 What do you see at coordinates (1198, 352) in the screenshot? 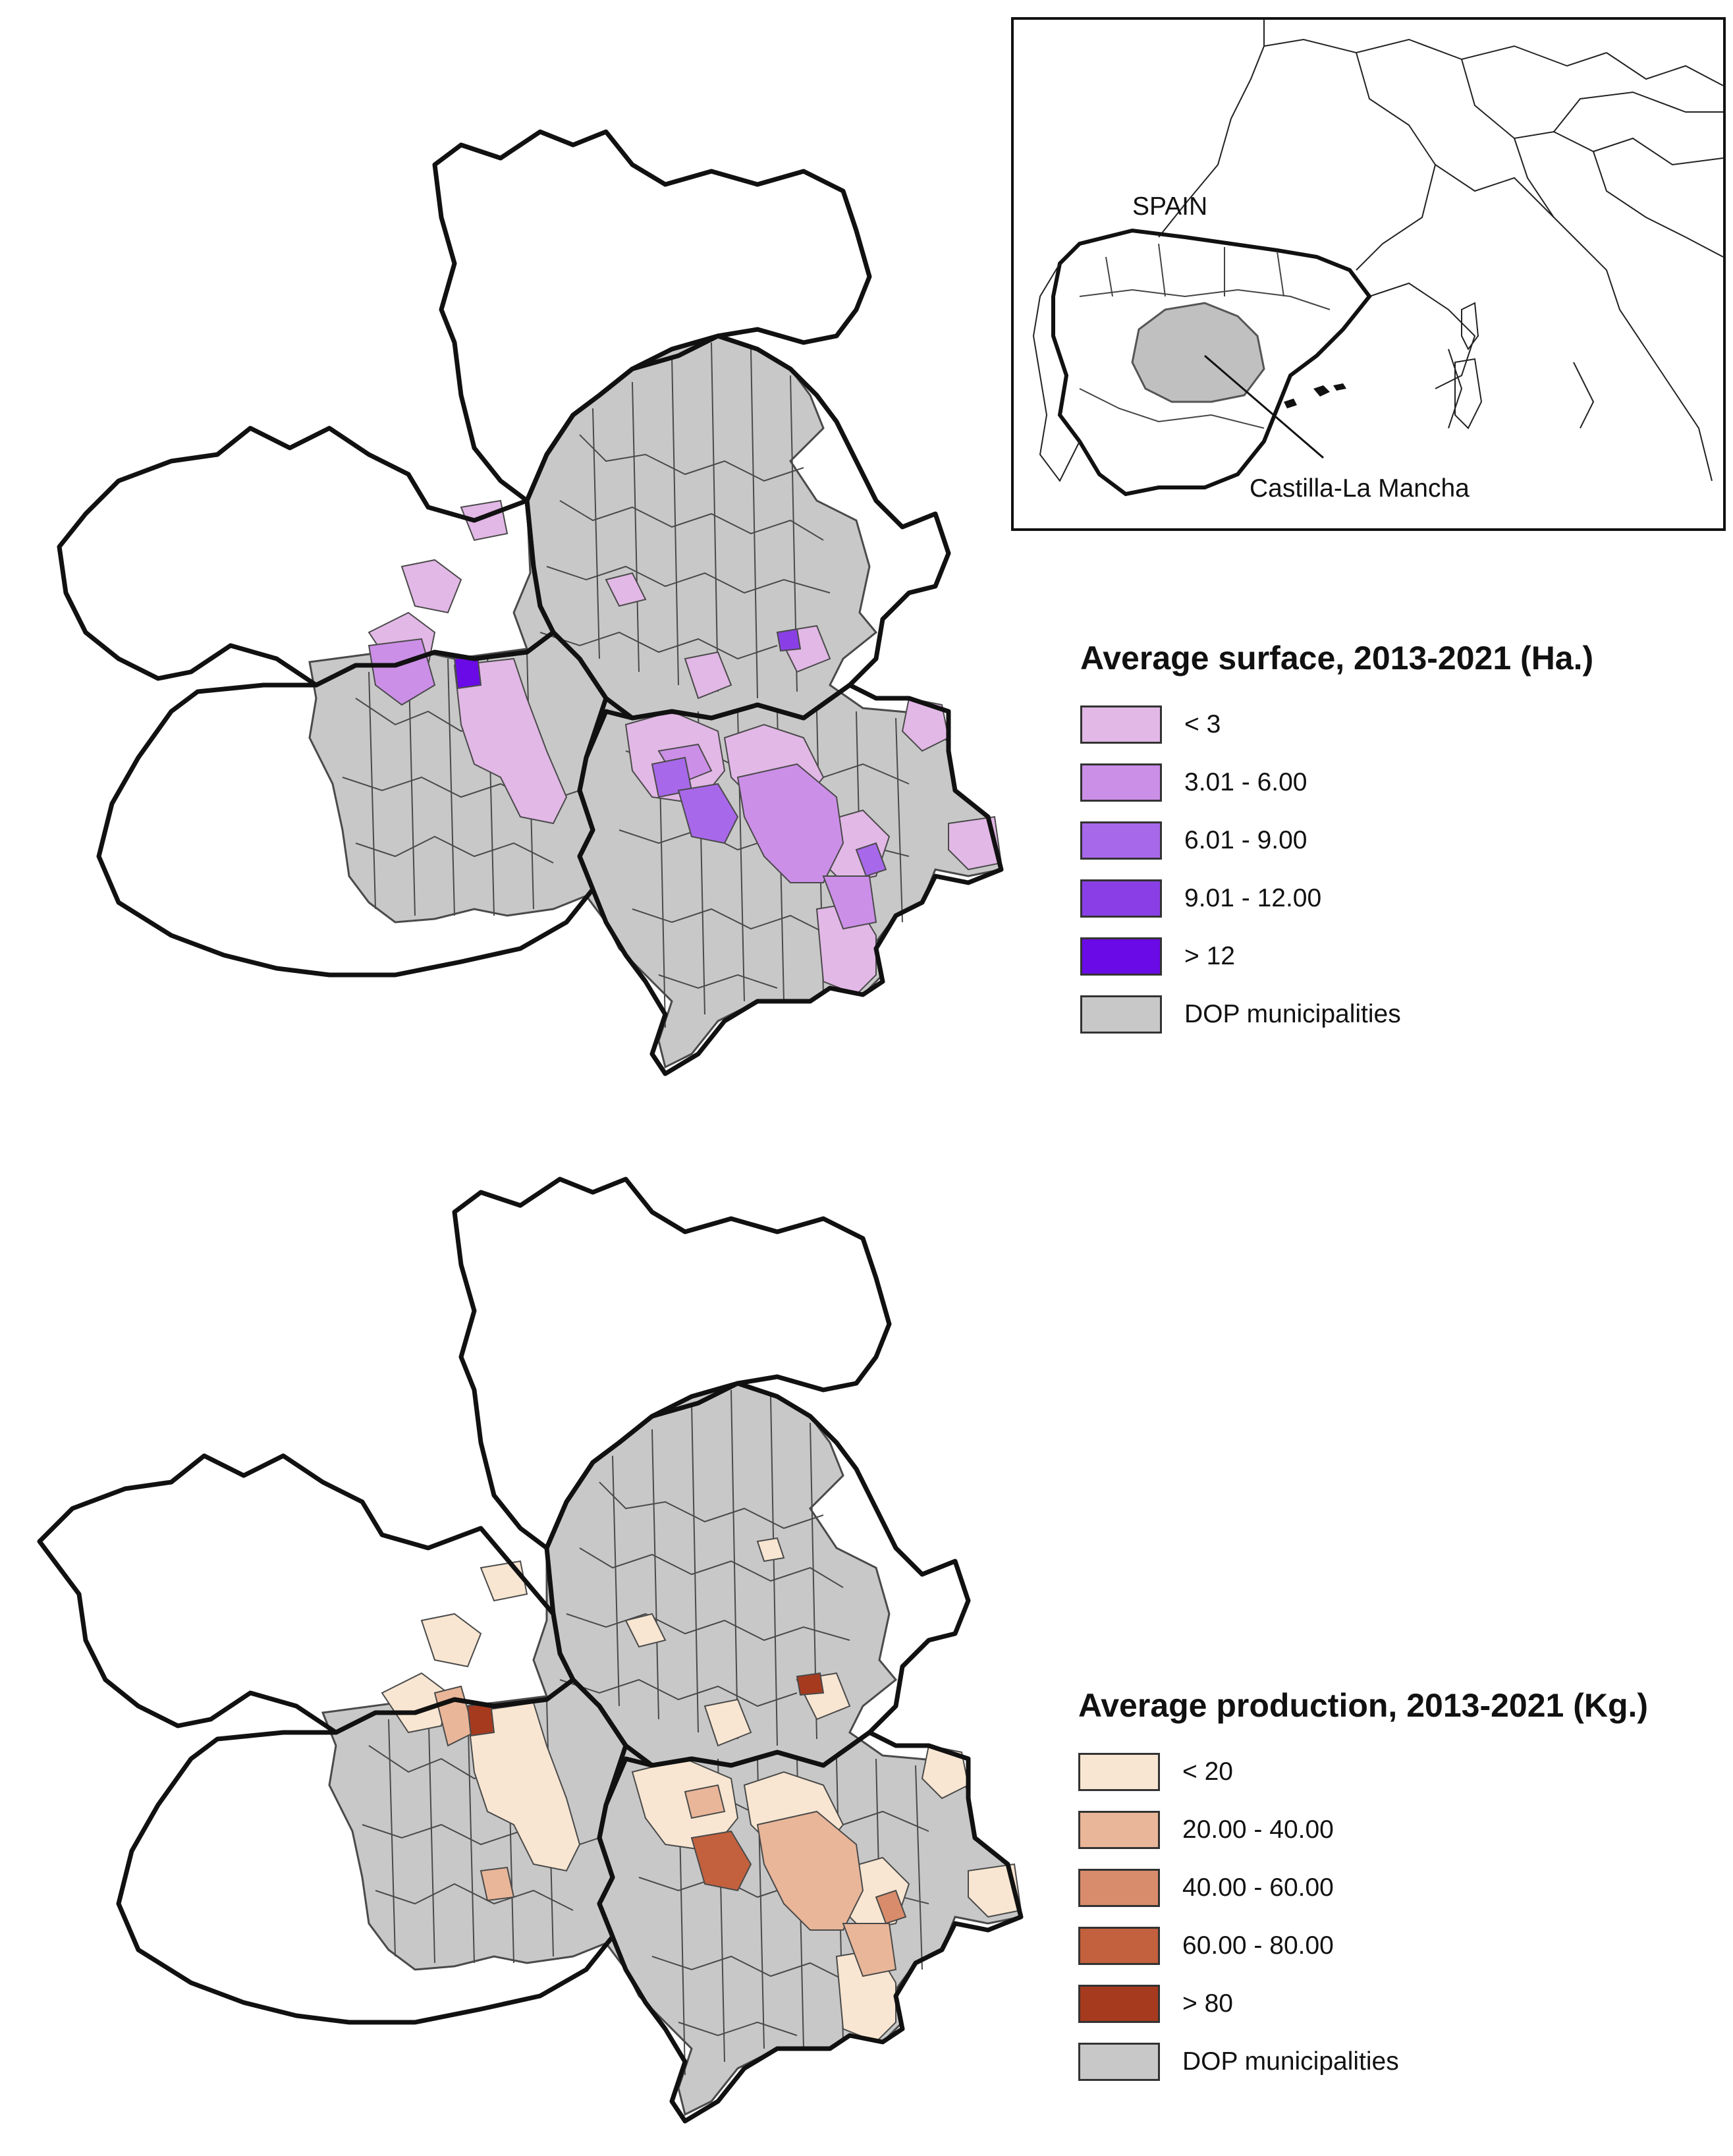
I see `castilla-la-mancha-region` at bounding box center [1198, 352].